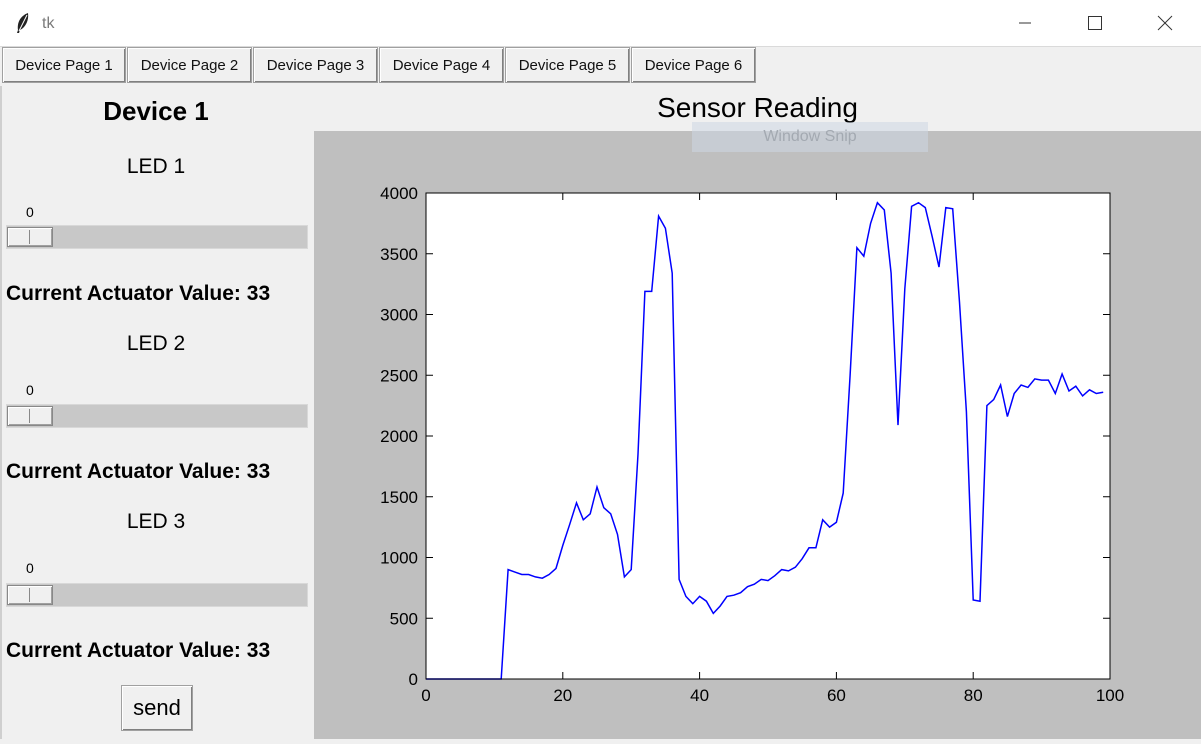 The height and width of the screenshot is (744, 1201). I want to click on y-tick-label: 1000, so click(399, 558).